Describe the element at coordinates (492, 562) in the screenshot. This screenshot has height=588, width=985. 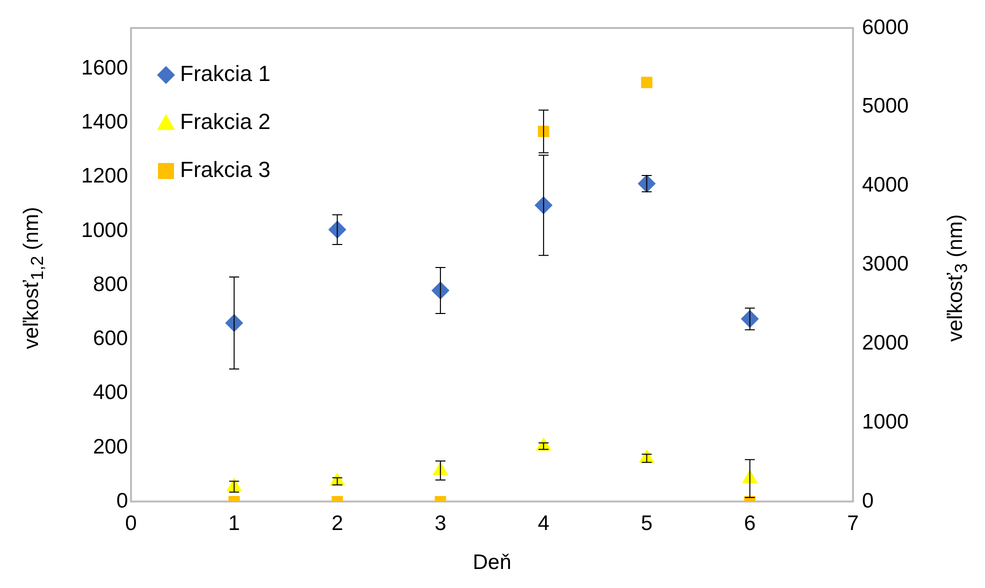
I see `x-axis-title: Deň` at that location.